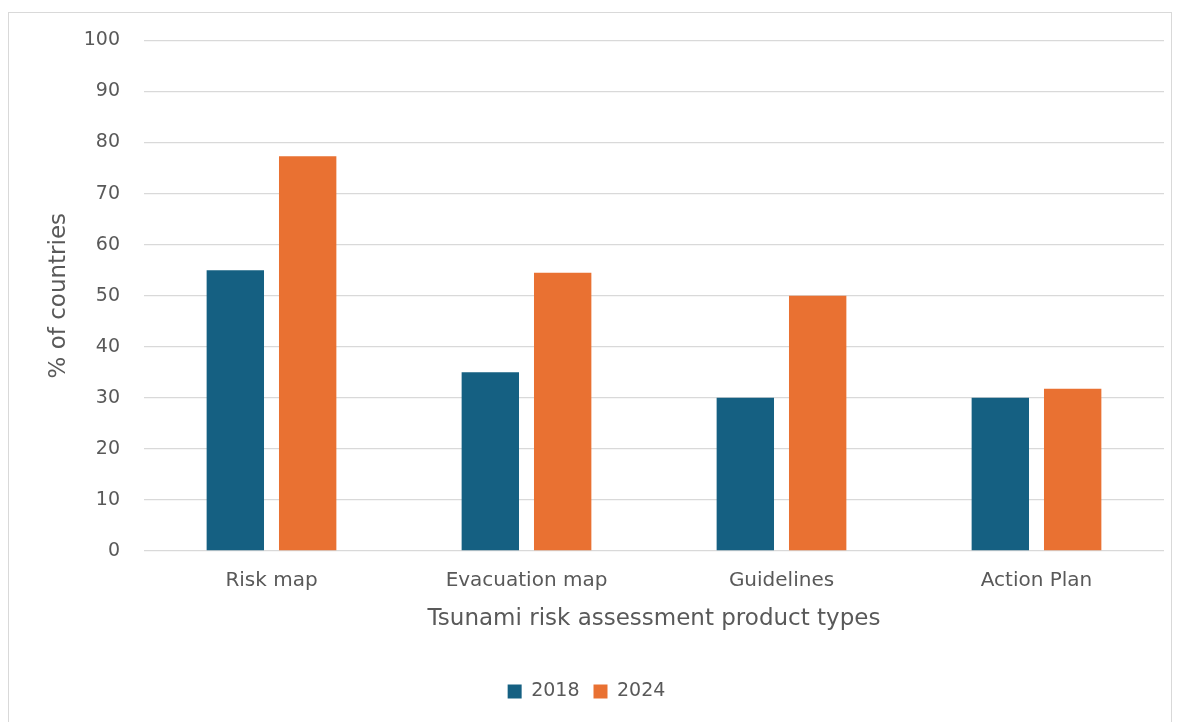  What do you see at coordinates (781, 579) in the screenshot?
I see `x-tick-label: Guidelines` at bounding box center [781, 579].